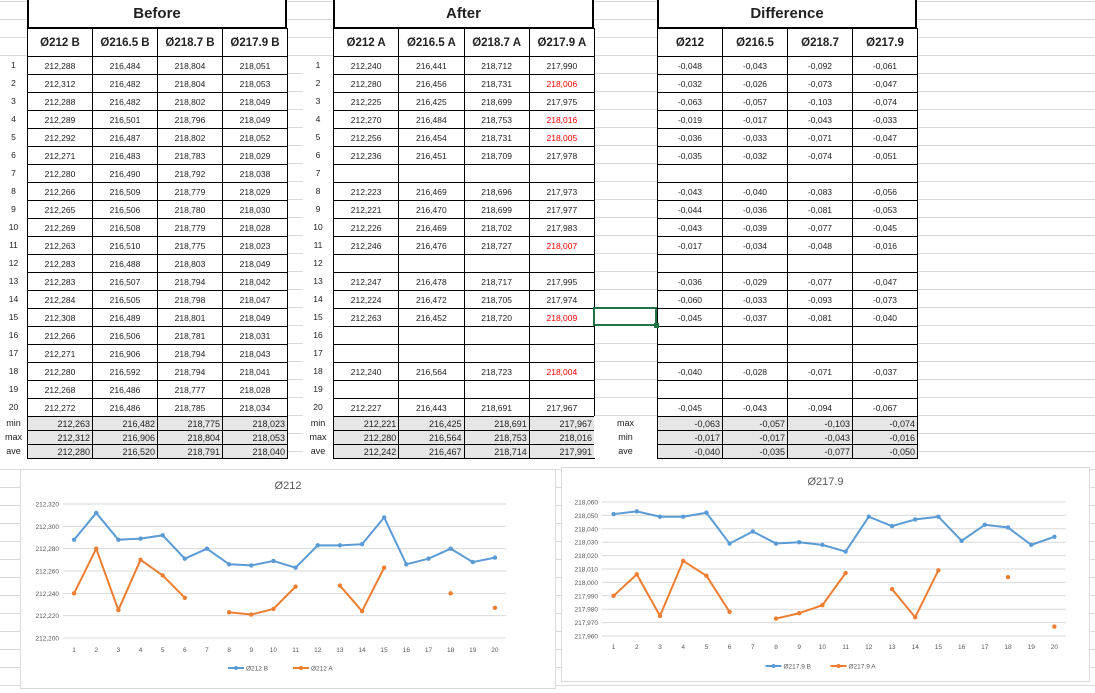  I want to click on after-data-cell: 218,709, so click(496, 155).